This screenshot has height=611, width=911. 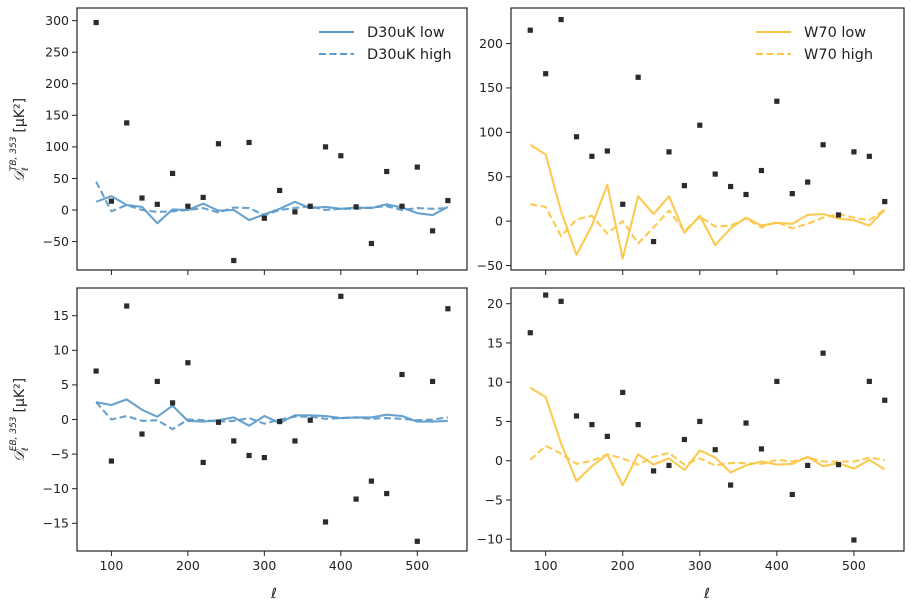 What do you see at coordinates (20, 140) in the screenshot?
I see `svg-text: 𝒟ℓTB, 353[μK²]` at bounding box center [20, 140].